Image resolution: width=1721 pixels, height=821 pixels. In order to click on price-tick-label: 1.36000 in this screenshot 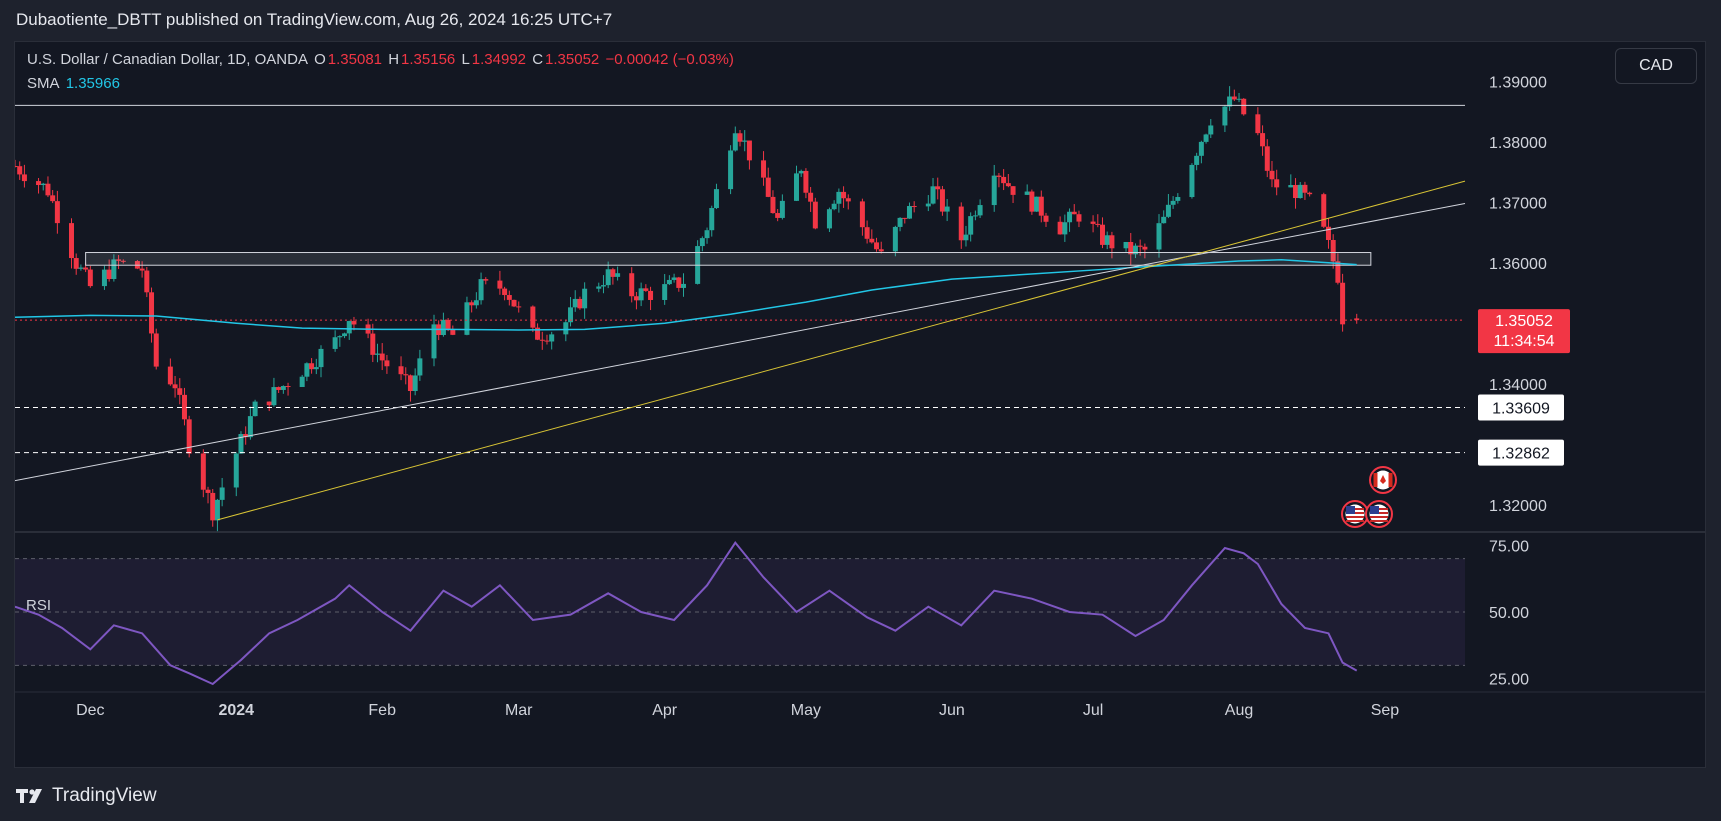, I will do `click(1518, 264)`.